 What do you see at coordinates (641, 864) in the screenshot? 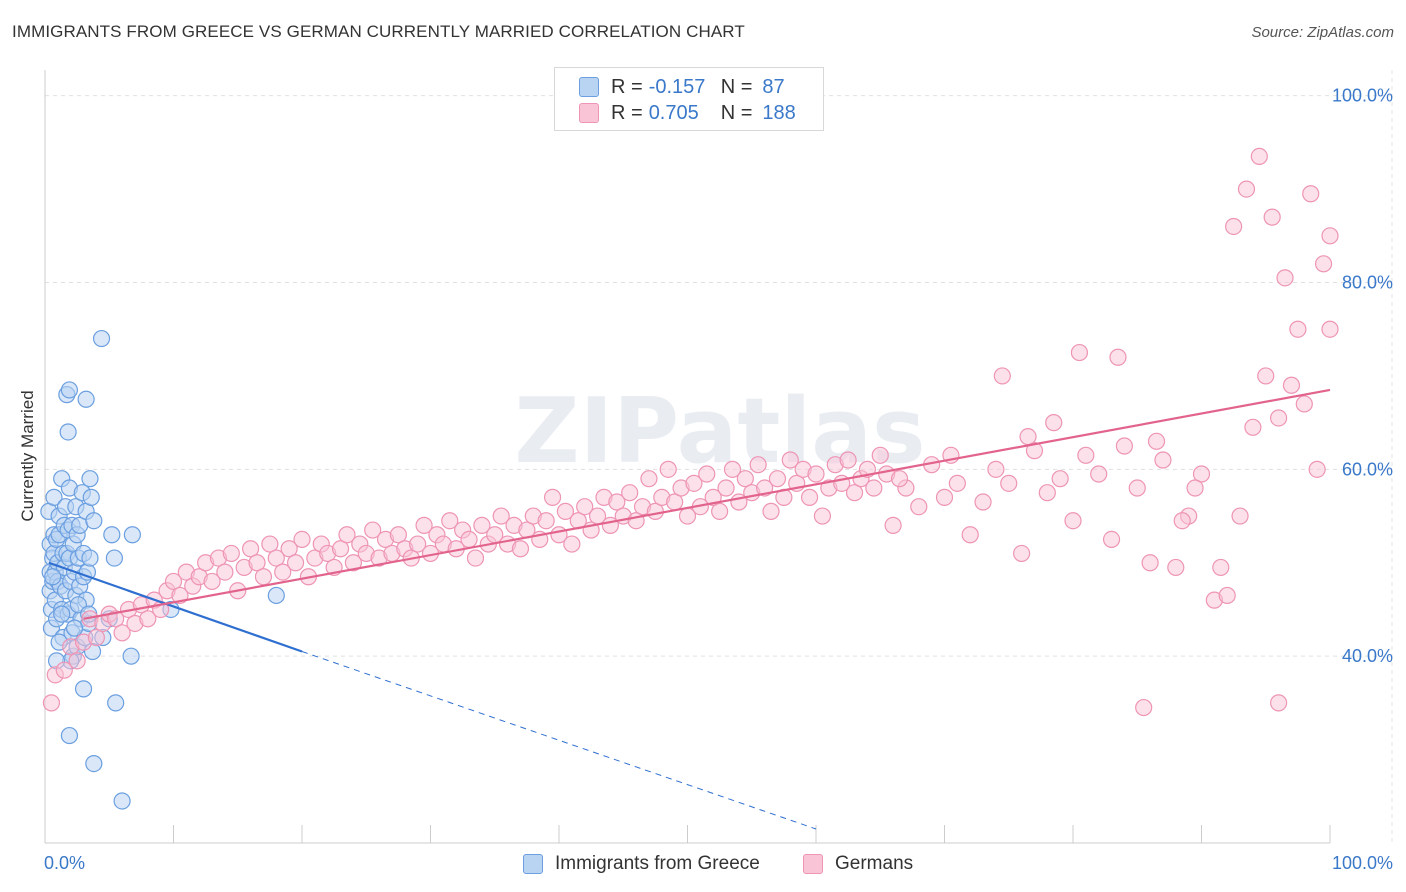
I see `bottom-legend-greece: Immigrants from Greece` at bounding box center [641, 864].